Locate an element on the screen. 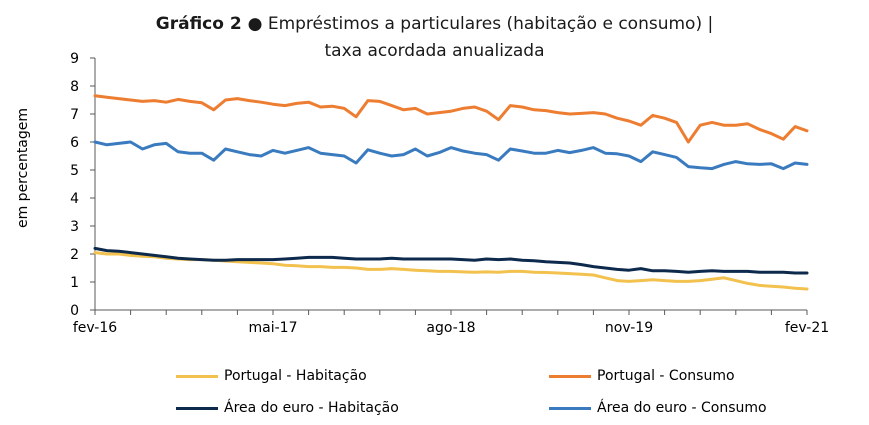 The width and height of the screenshot is (869, 425). legend-item-euro-consumo: Área do euro - Consumo is located at coordinates (658, 408).